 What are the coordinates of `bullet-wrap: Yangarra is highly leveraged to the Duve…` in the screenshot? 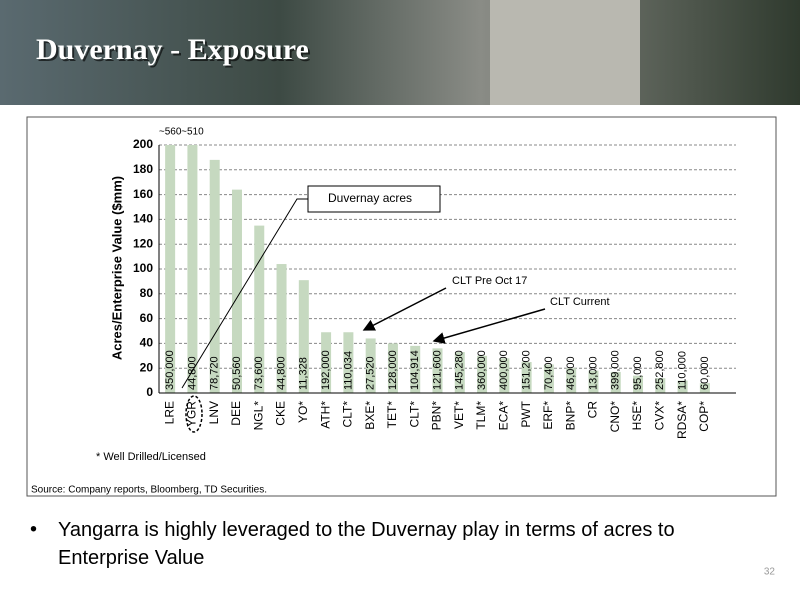 It's located at (366, 544).